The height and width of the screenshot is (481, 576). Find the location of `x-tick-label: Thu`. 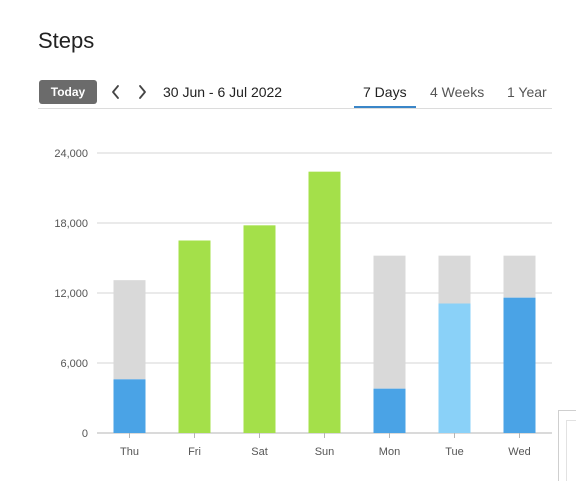

x-tick-label: Thu is located at coordinates (129, 452).